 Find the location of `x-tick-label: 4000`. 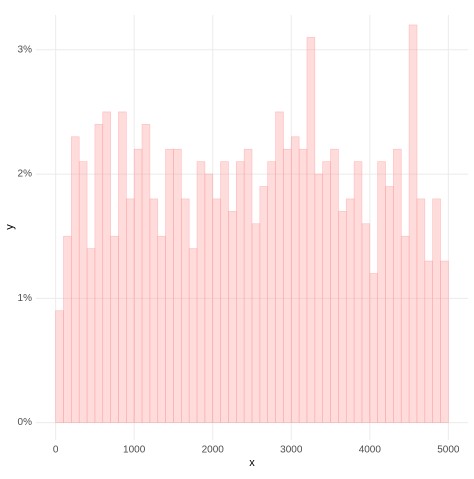

x-tick-label: 4000 is located at coordinates (370, 450).